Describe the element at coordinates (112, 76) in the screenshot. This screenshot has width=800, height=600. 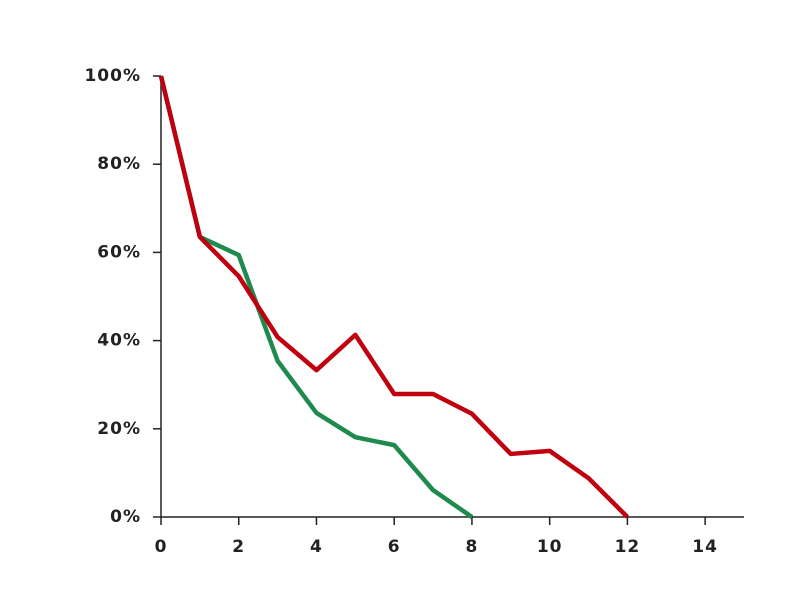
I see `y-tick-label: 100%` at that location.